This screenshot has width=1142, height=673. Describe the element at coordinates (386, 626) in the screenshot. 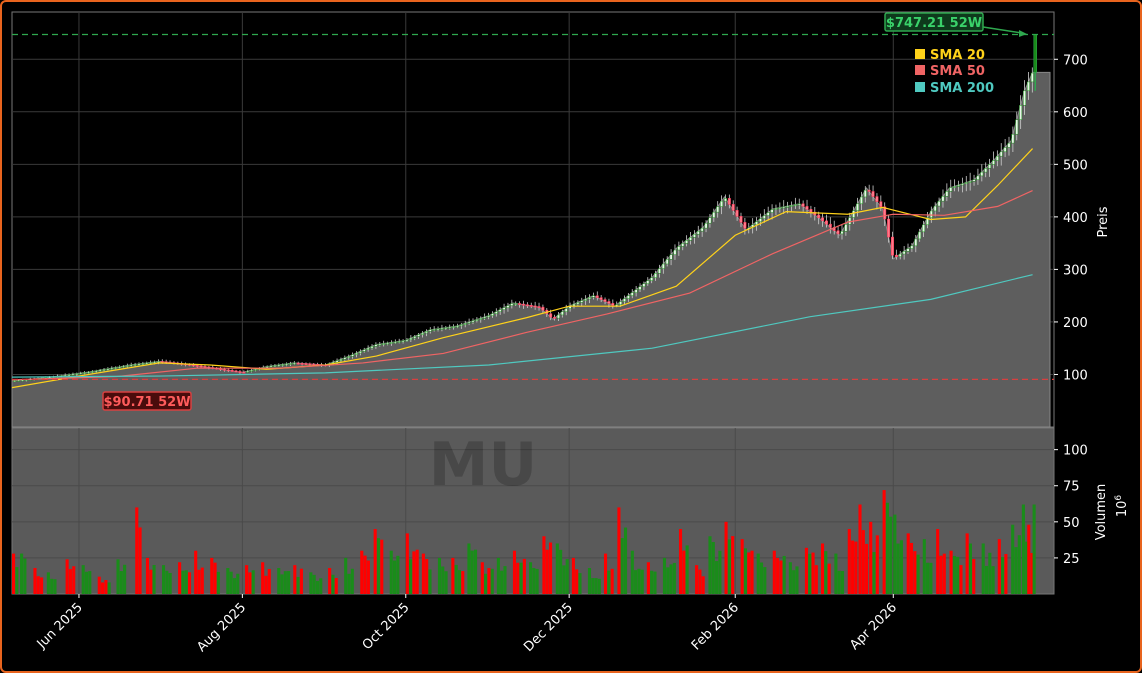

I see `x-tick-label: Oct 2025` at that location.